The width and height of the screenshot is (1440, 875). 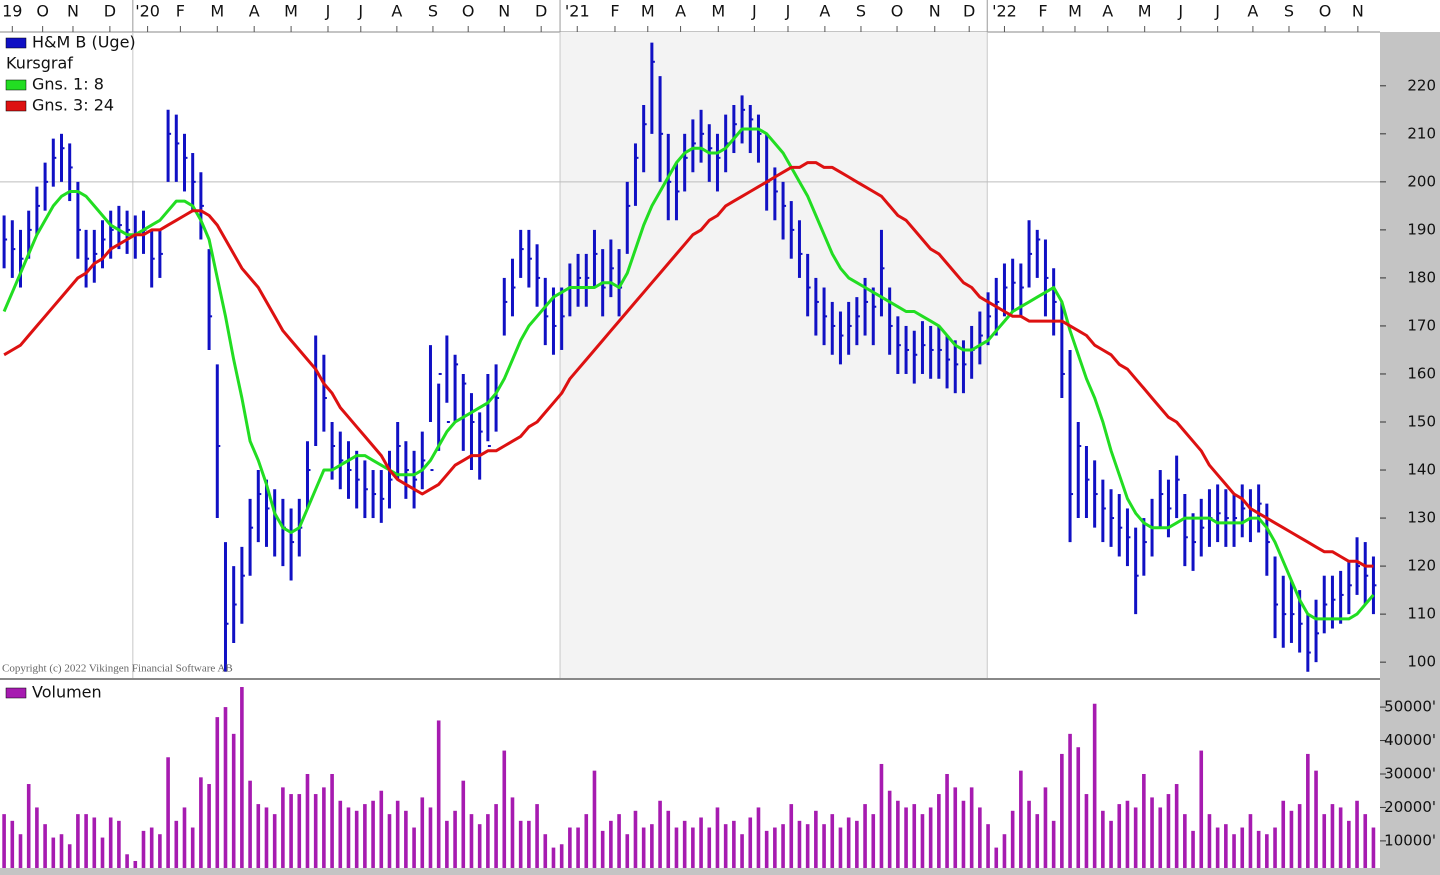 I want to click on x-tick-label: O, so click(x=468, y=11).